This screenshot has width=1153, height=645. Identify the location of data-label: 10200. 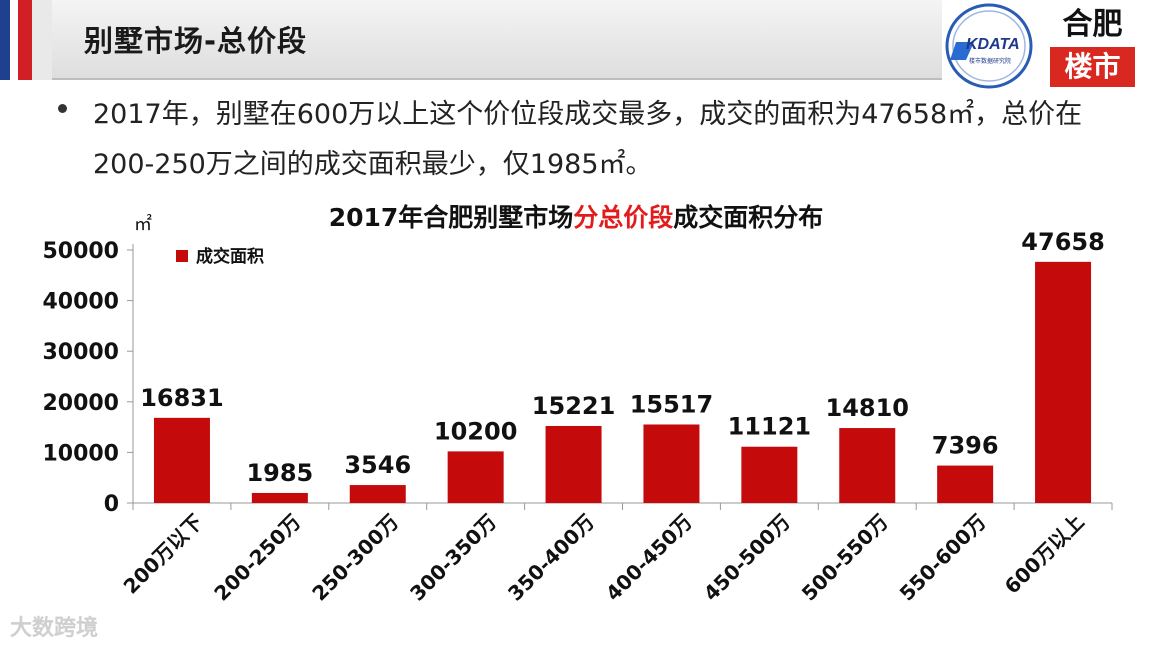
(476, 431).